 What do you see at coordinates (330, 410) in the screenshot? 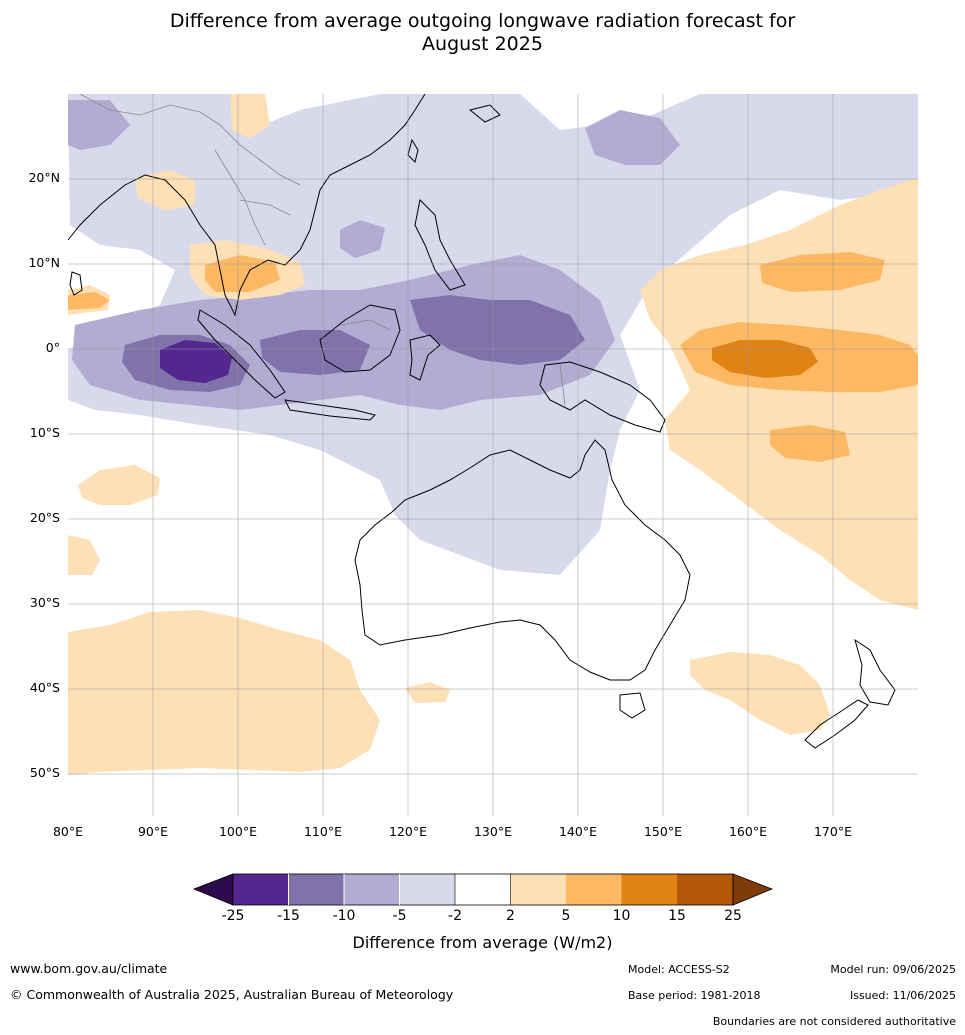
I see `java-coastline` at bounding box center [330, 410].